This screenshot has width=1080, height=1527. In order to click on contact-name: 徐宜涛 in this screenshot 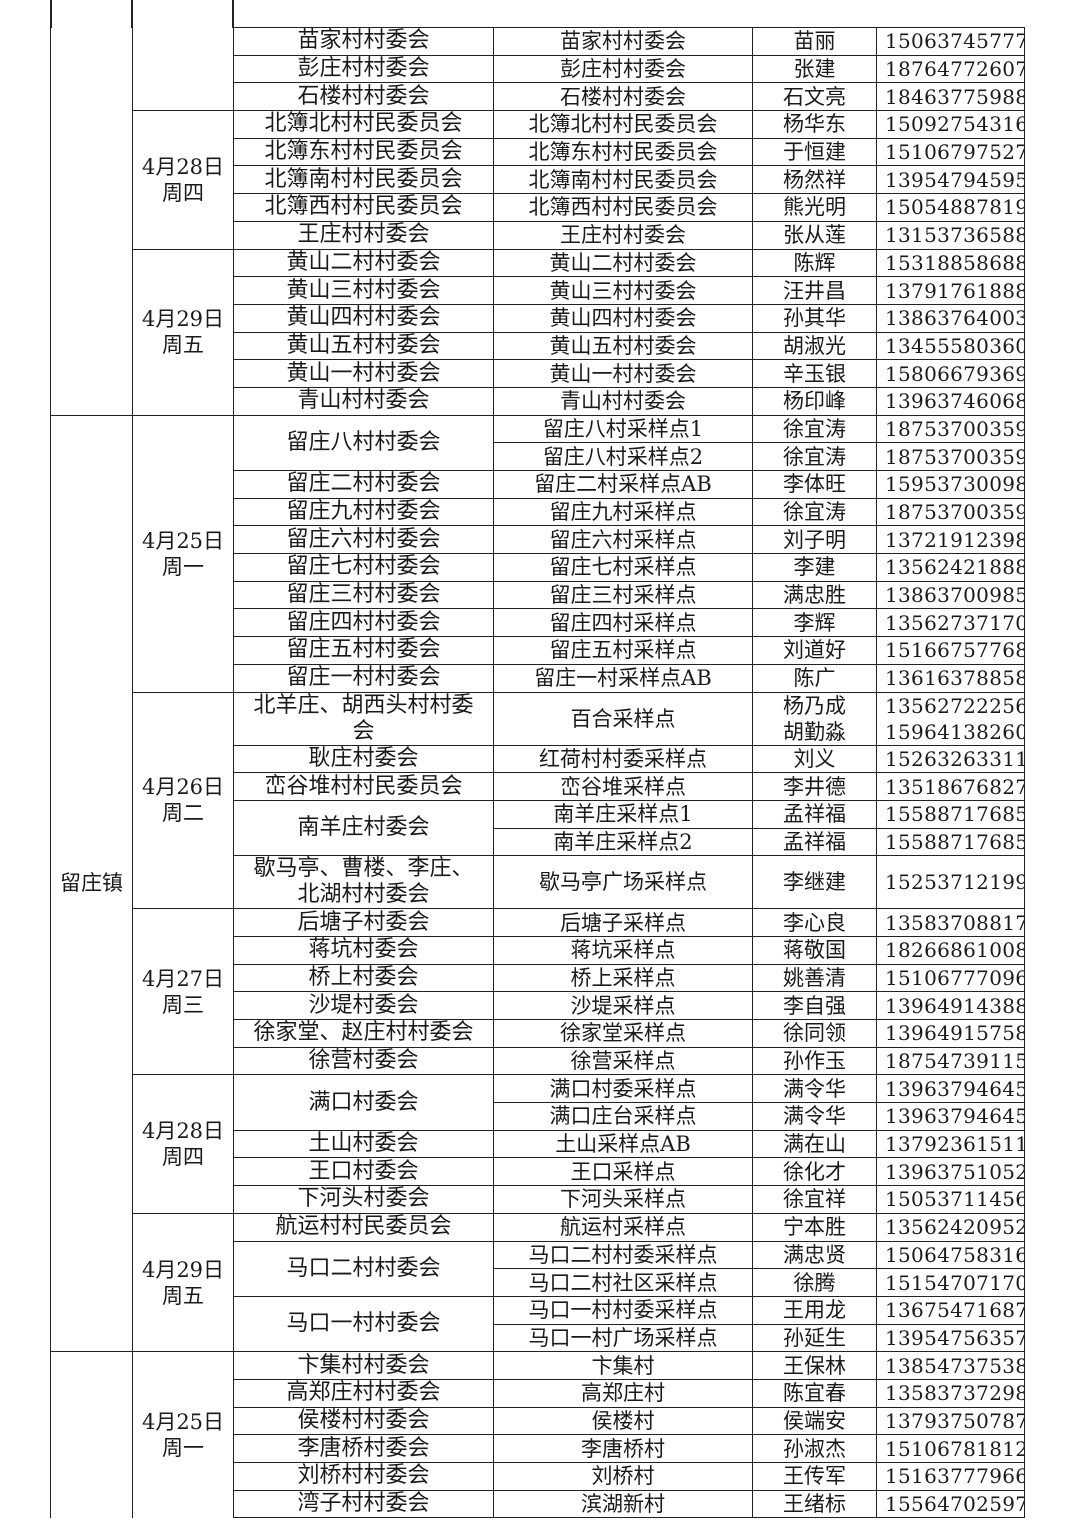, I will do `click(814, 512)`.